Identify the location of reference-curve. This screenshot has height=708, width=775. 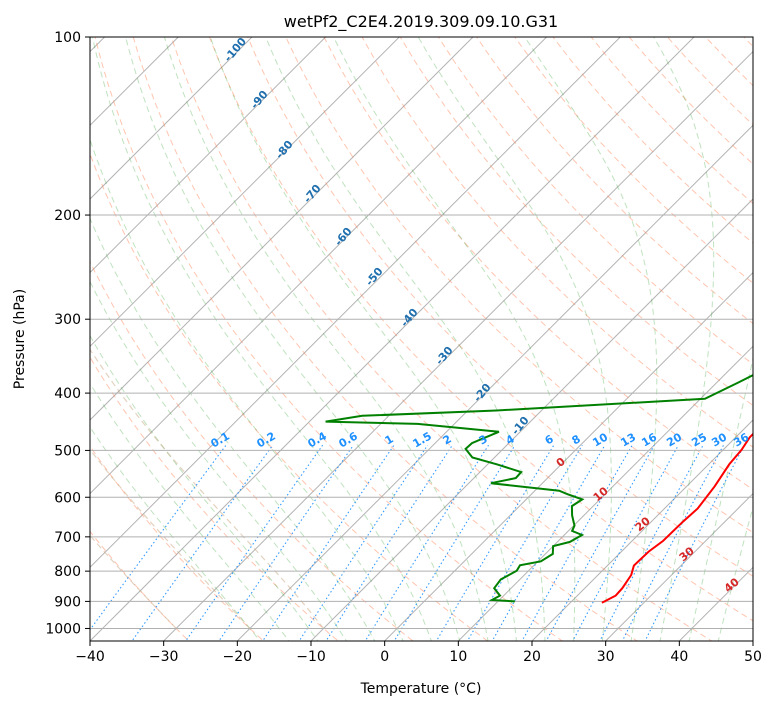
(207, 488).